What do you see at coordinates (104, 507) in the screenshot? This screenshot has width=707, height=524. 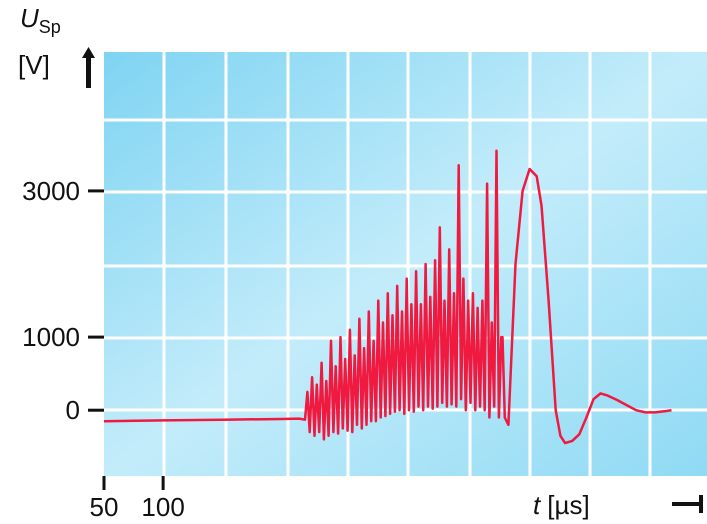 I see `x-tick-label: 50` at bounding box center [104, 507].